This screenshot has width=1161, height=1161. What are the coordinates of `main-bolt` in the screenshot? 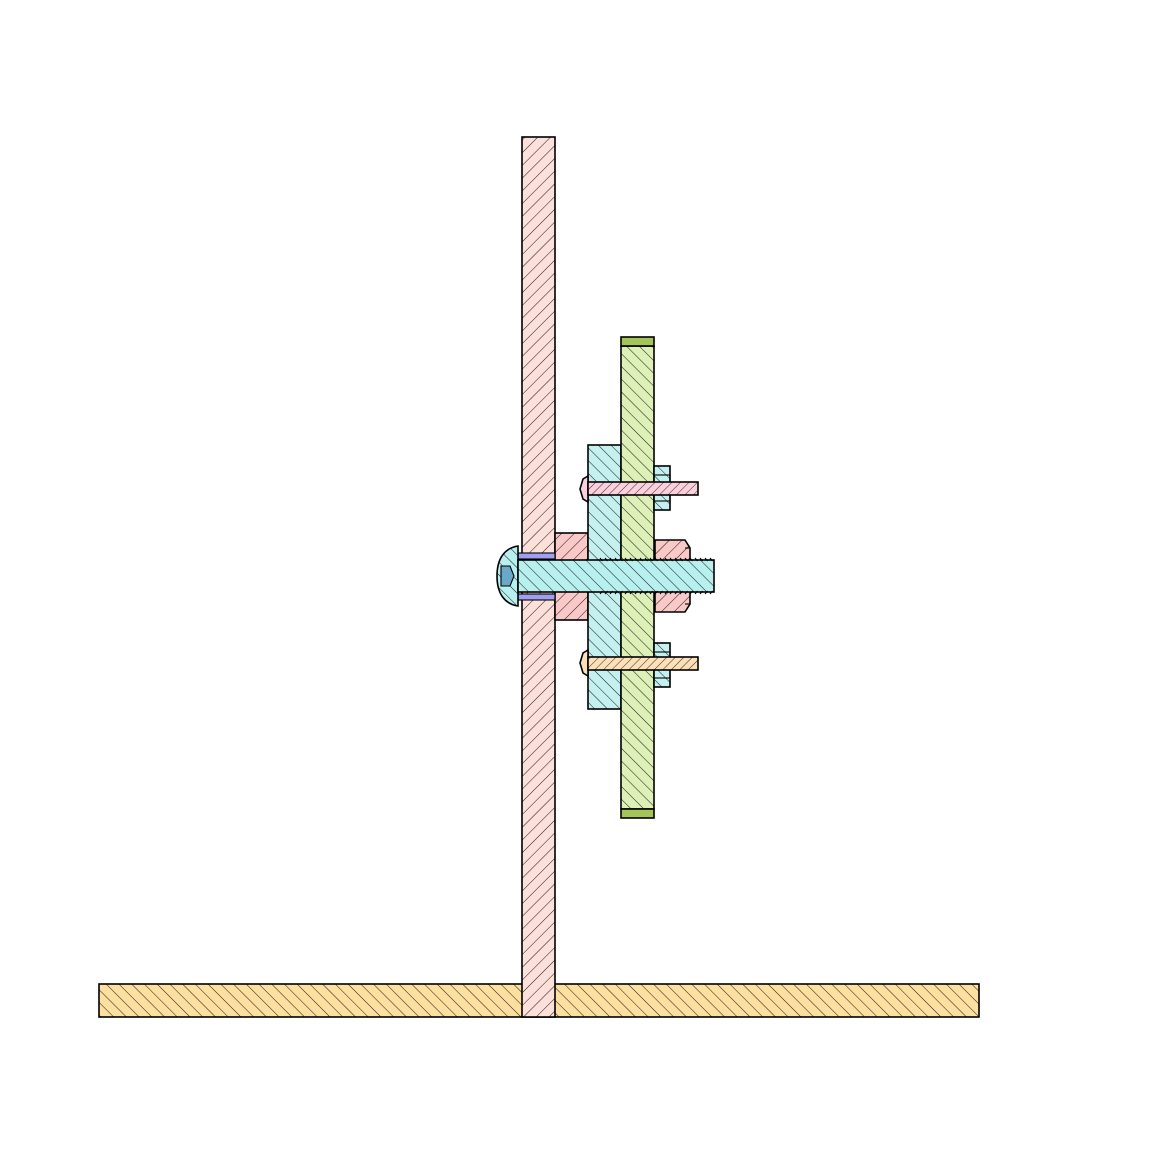 It's located at (605, 576).